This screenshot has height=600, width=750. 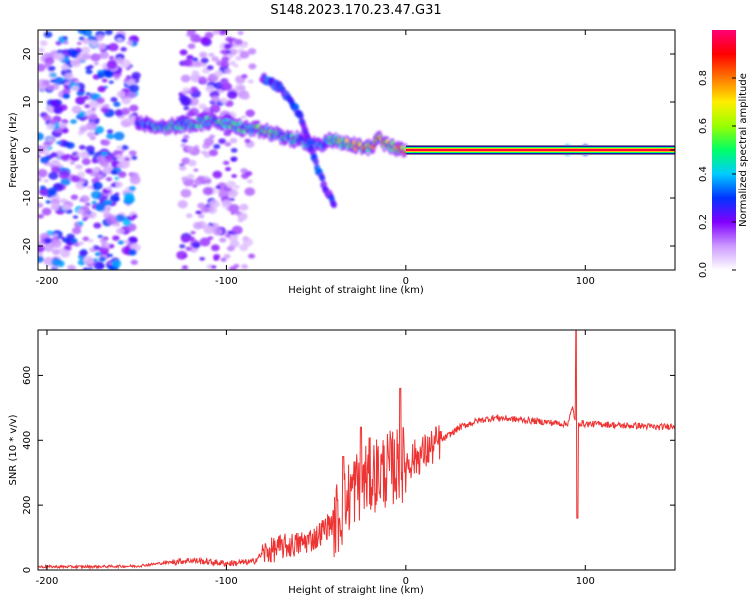 What do you see at coordinates (717, 78) in the screenshot?
I see `colorbar-tick: 0.8` at bounding box center [717, 78].